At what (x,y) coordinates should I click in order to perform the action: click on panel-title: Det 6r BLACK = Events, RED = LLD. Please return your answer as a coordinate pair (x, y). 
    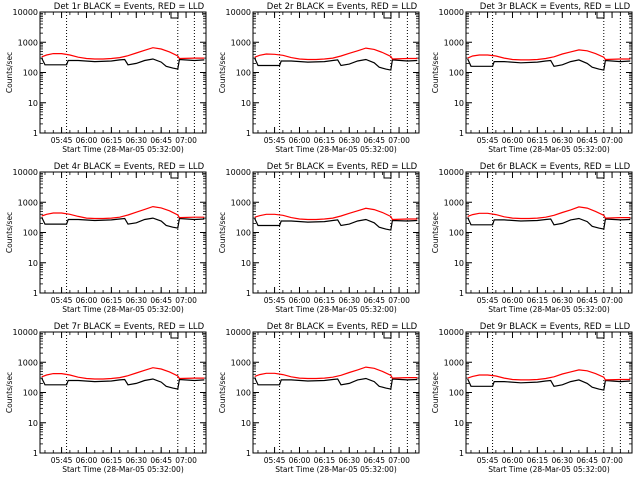
    Looking at the image, I should click on (555, 167).